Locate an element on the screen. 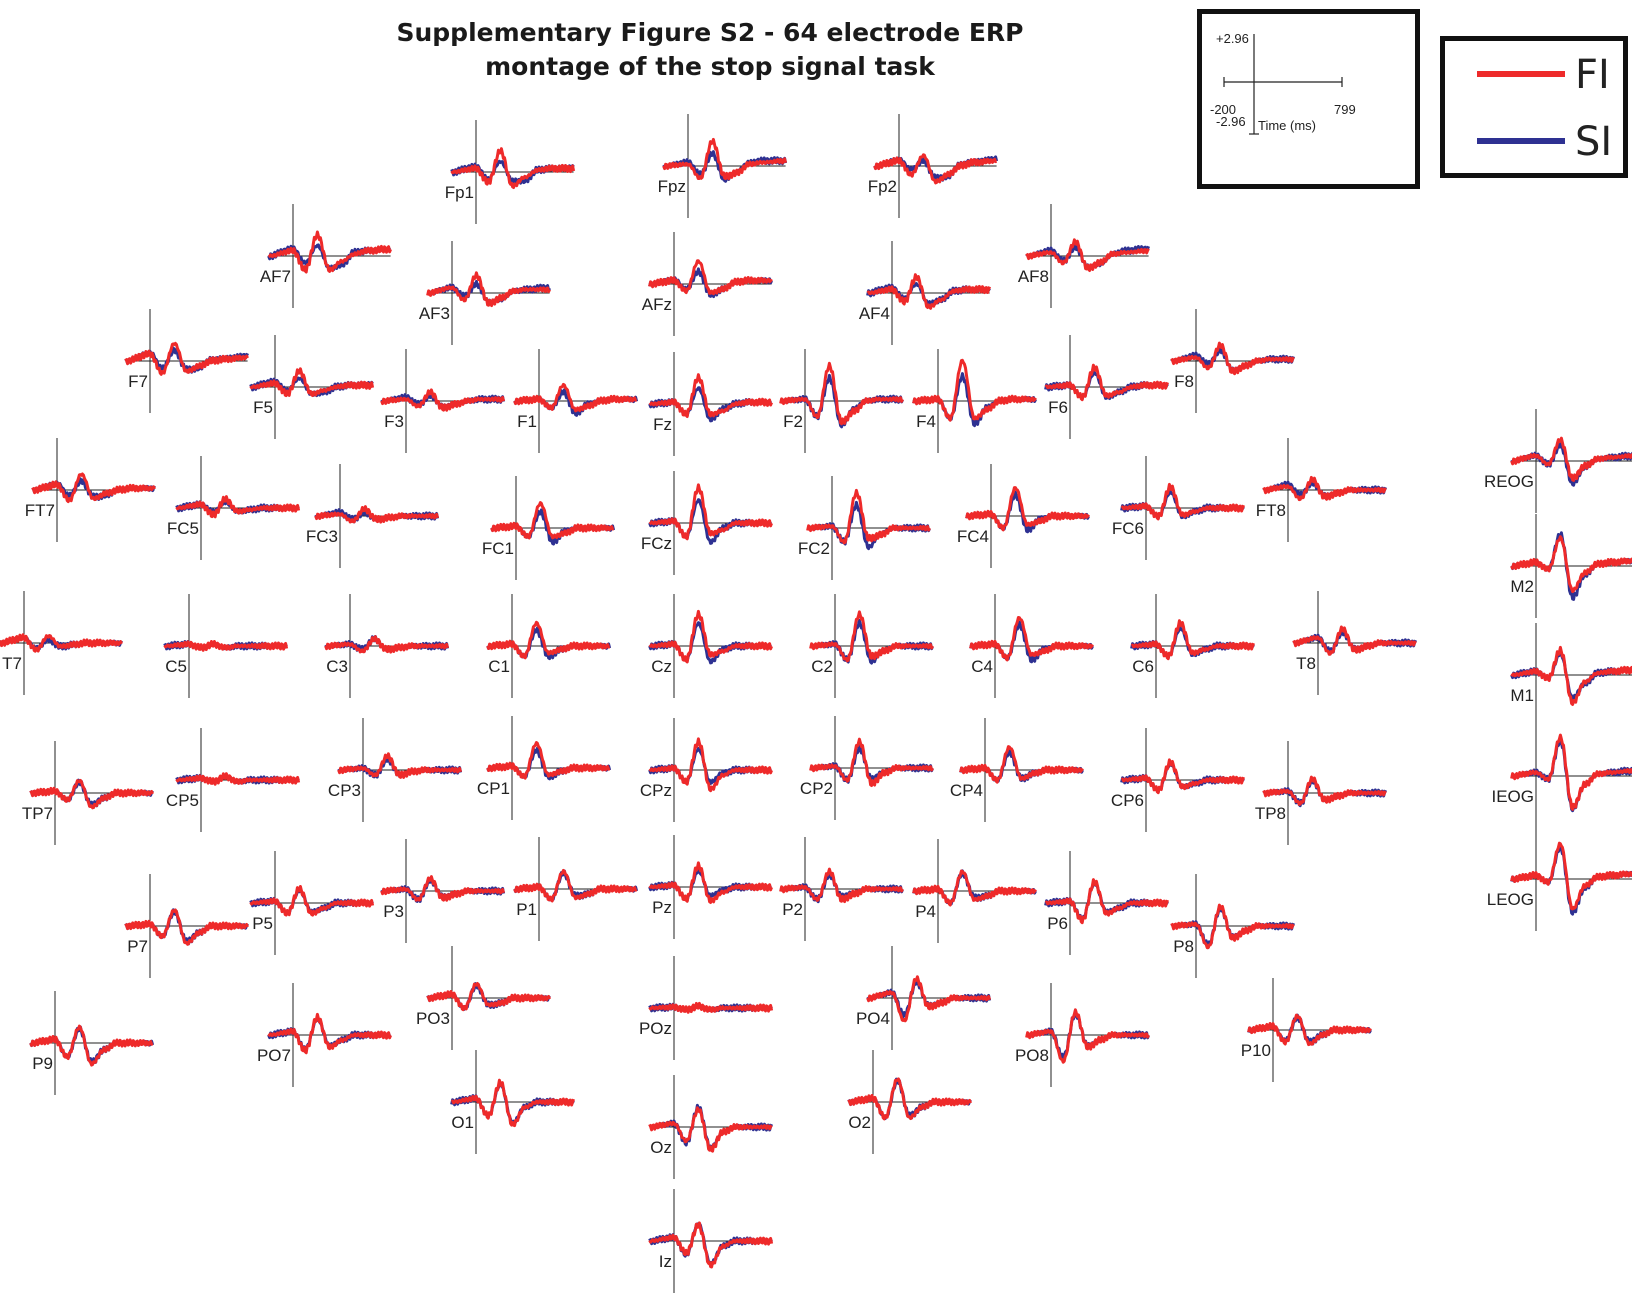 The width and height of the screenshot is (1632, 1296). electrode-plot-p3: P3 is located at coordinates (443, 891).